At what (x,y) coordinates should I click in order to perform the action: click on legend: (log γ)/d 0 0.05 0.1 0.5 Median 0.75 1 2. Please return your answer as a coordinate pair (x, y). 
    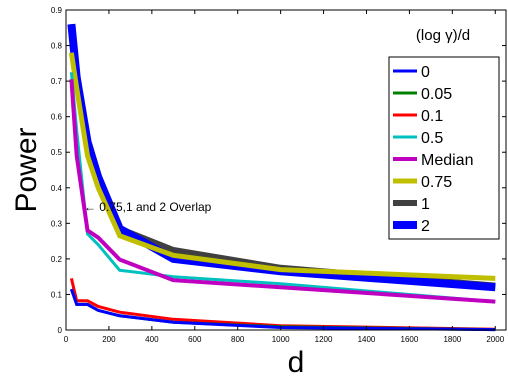
    Looking at the image, I should click on (444, 133).